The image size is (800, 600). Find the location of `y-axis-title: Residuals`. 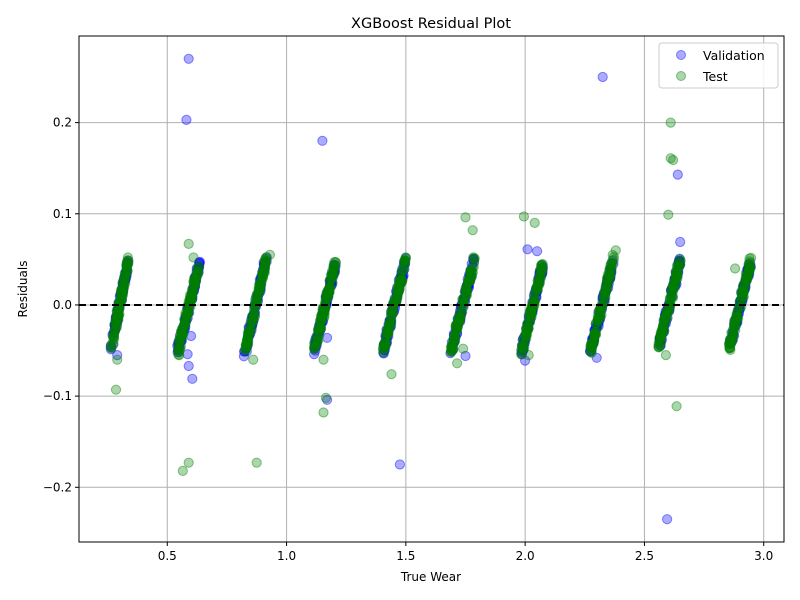

y-axis-title: Residuals is located at coordinates (23, 289).